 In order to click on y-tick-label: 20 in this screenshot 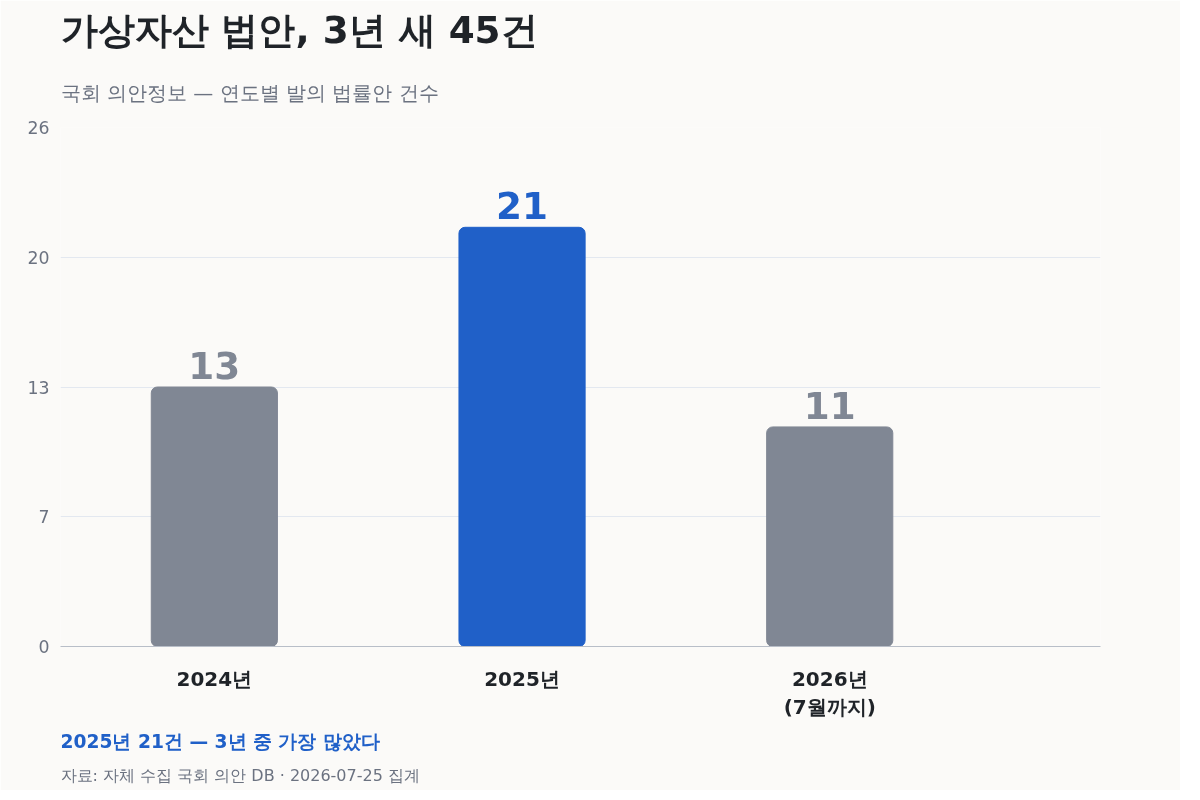, I will do `click(38, 257)`.